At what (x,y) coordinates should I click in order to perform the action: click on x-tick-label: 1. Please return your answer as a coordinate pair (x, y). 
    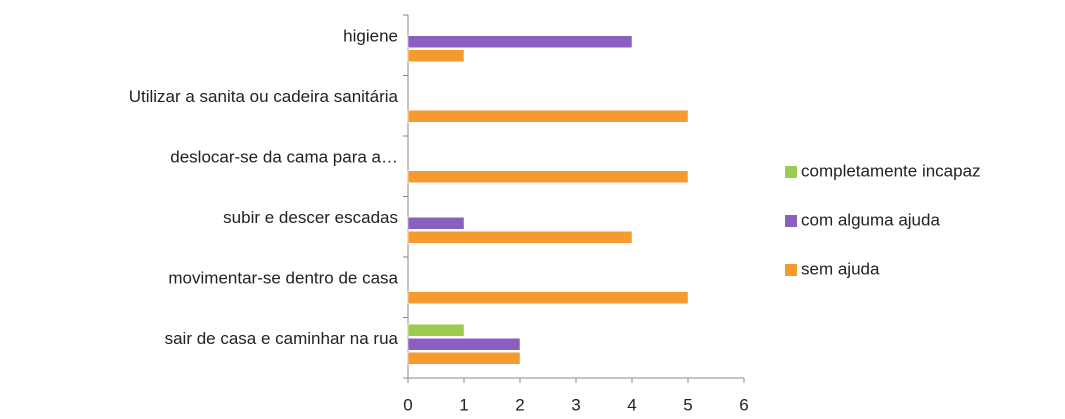
    Looking at the image, I should click on (463, 404).